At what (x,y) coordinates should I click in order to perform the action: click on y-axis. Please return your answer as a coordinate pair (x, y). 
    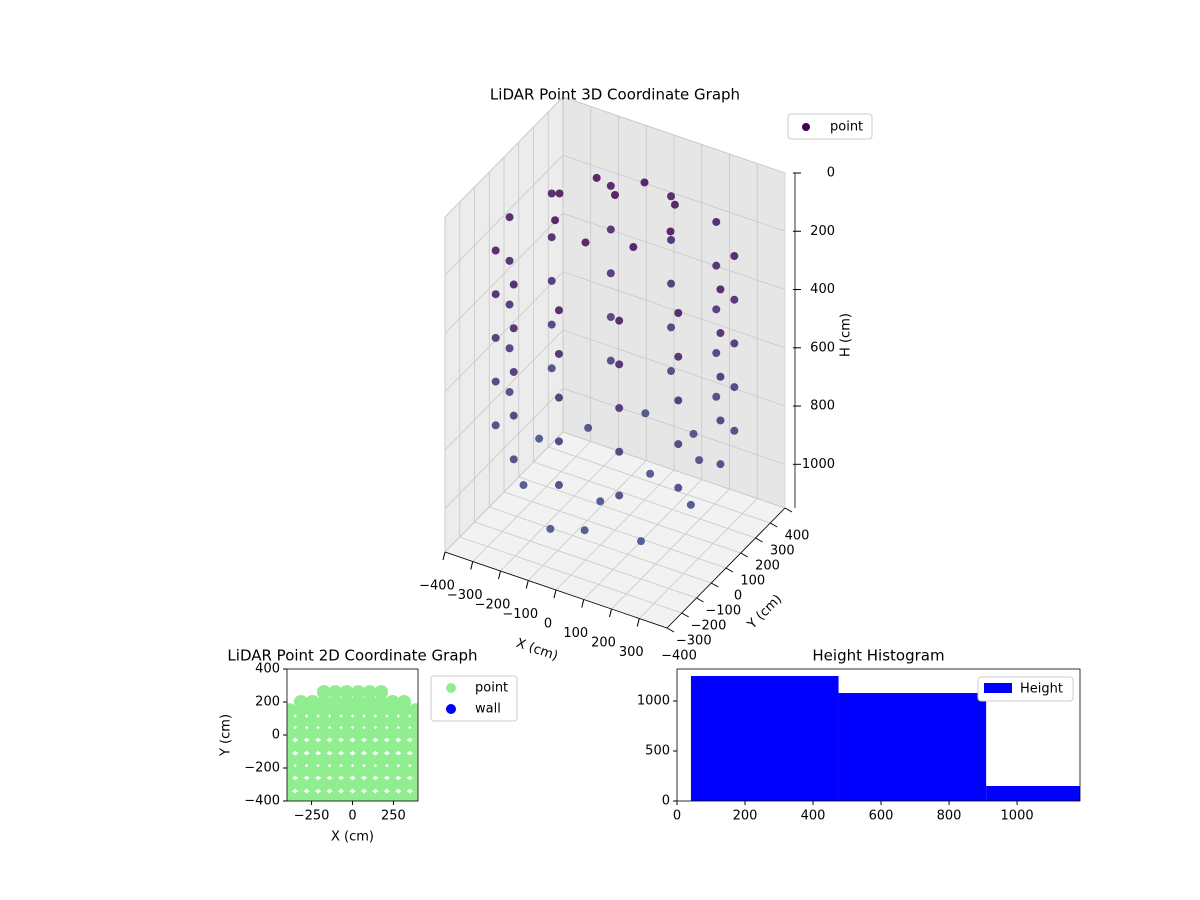
    Looking at the image, I should click on (726, 568).